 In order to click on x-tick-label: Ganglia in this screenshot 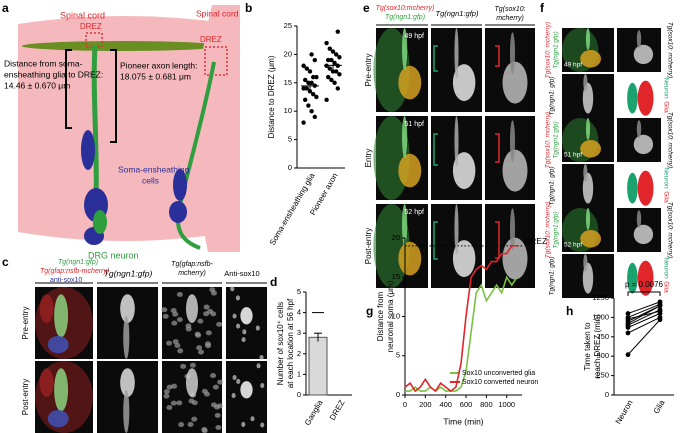, I will do `click(314, 412)`.